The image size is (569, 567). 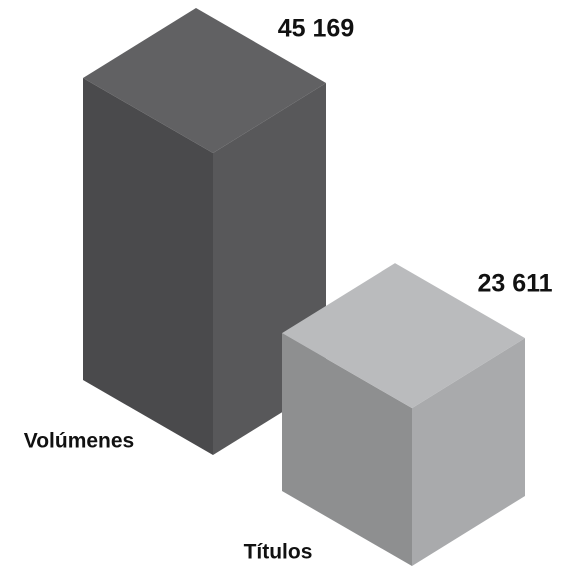 What do you see at coordinates (514, 284) in the screenshot?
I see `value-label: 23 611` at bounding box center [514, 284].